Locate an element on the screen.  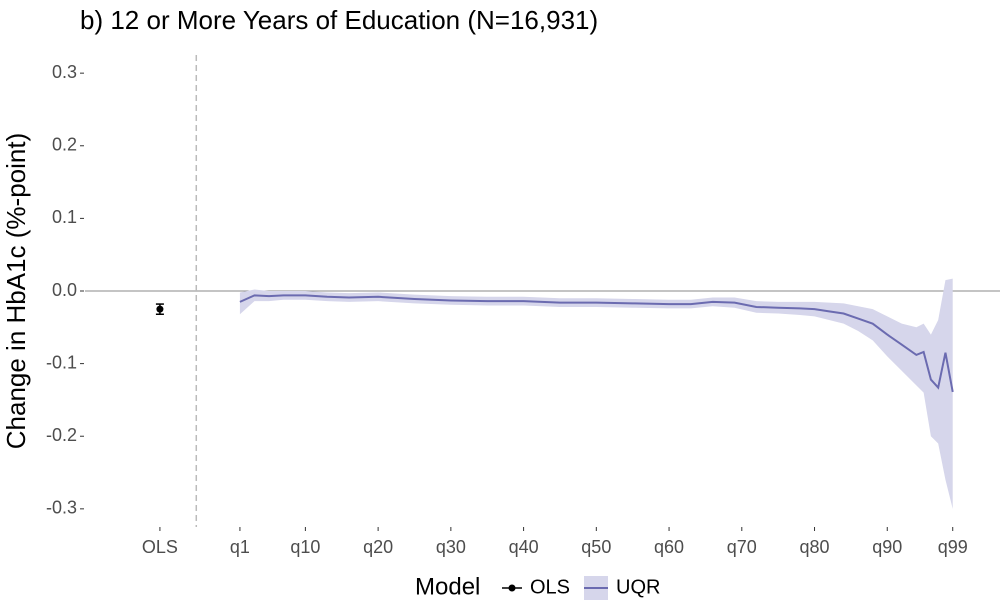
x-tick-label: q70 is located at coordinates (742, 547).